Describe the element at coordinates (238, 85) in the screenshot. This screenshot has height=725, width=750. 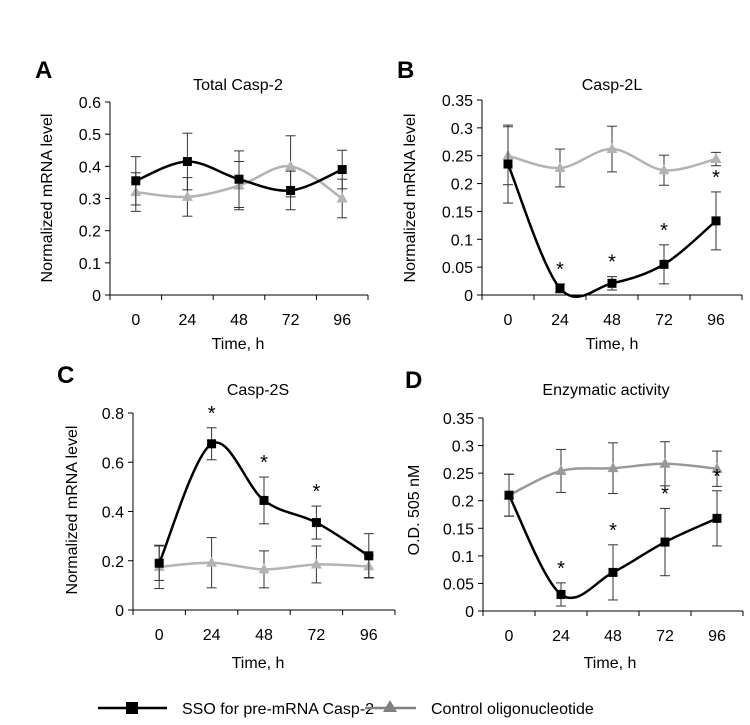
I see `chart-title: Total Casp-2` at that location.